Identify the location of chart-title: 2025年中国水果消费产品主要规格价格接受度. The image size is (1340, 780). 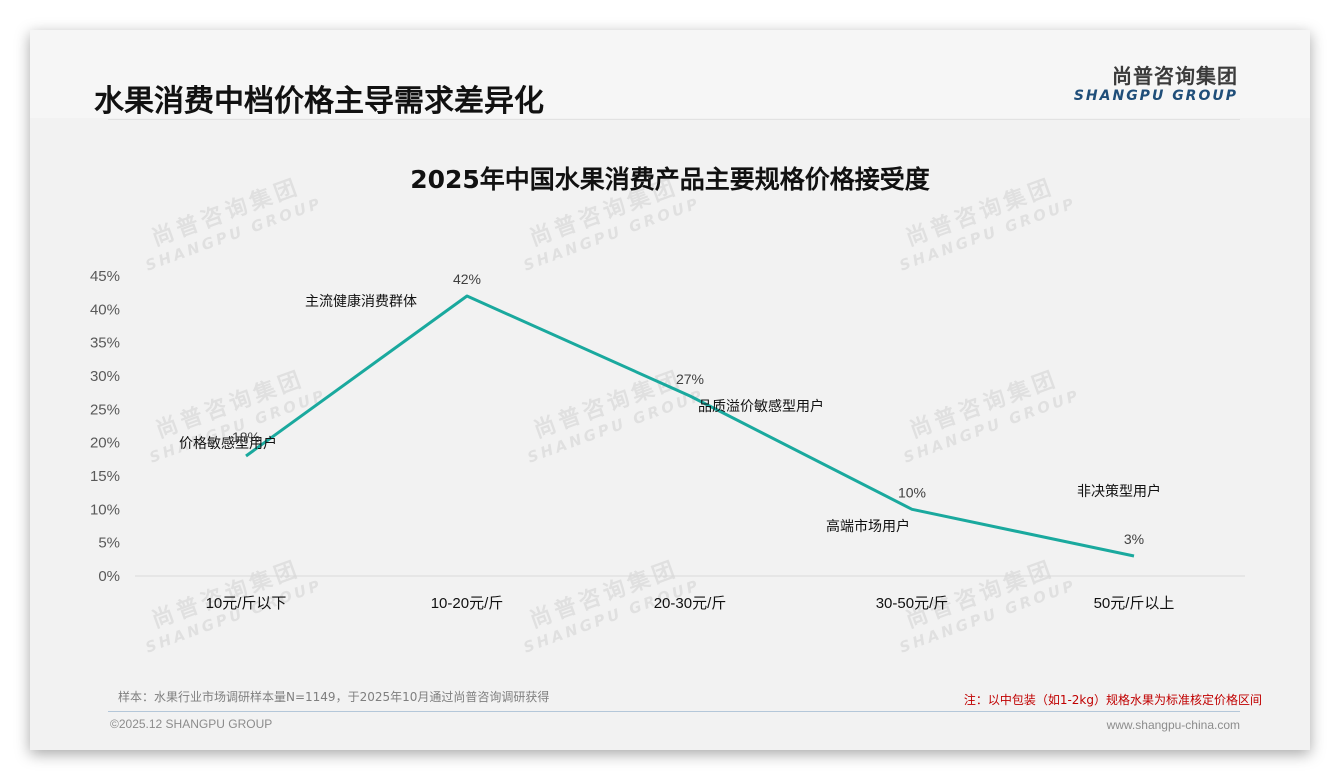
(670, 179).